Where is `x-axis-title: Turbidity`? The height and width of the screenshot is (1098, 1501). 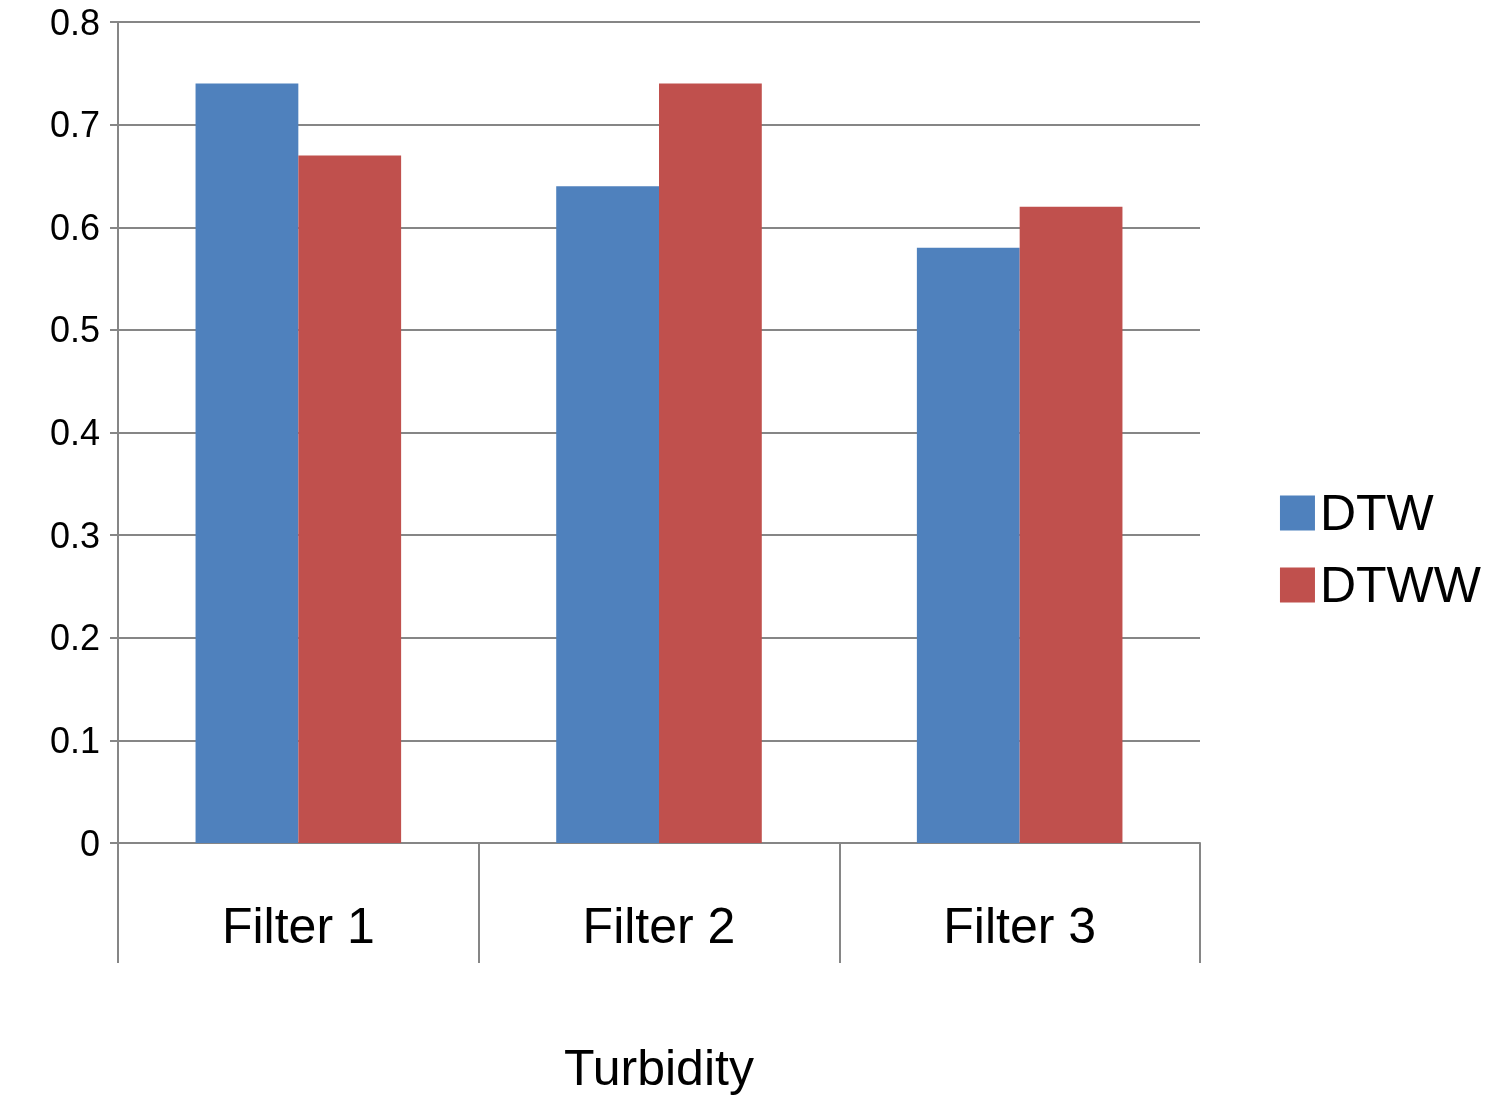
x-axis-title: Turbidity is located at coordinates (659, 1068).